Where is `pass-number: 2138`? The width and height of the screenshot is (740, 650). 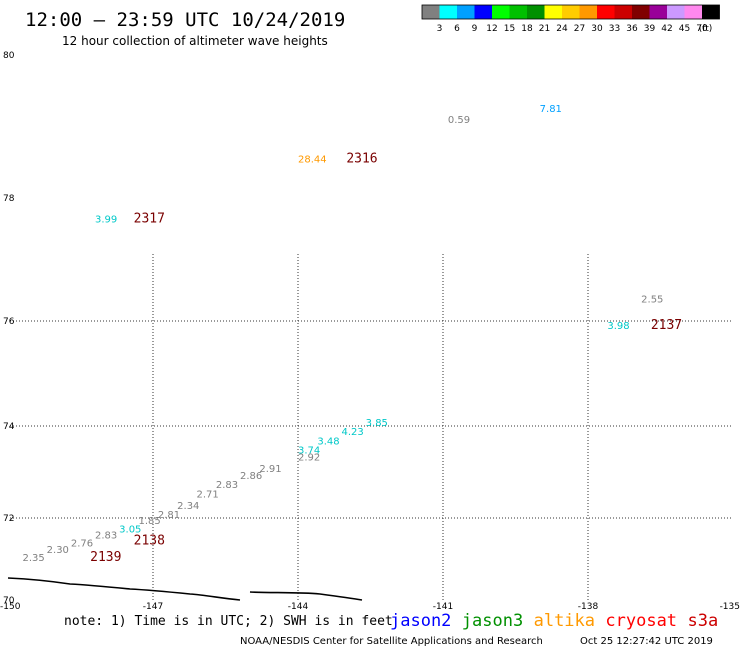 pass-number: 2138 is located at coordinates (149, 541).